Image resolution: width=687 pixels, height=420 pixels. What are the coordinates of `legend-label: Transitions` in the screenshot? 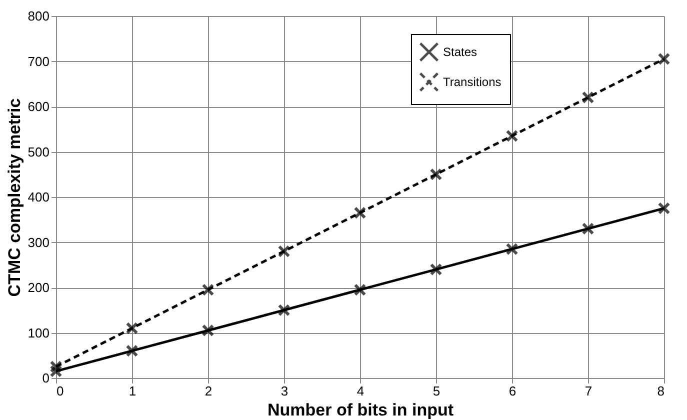 It's located at (472, 82).